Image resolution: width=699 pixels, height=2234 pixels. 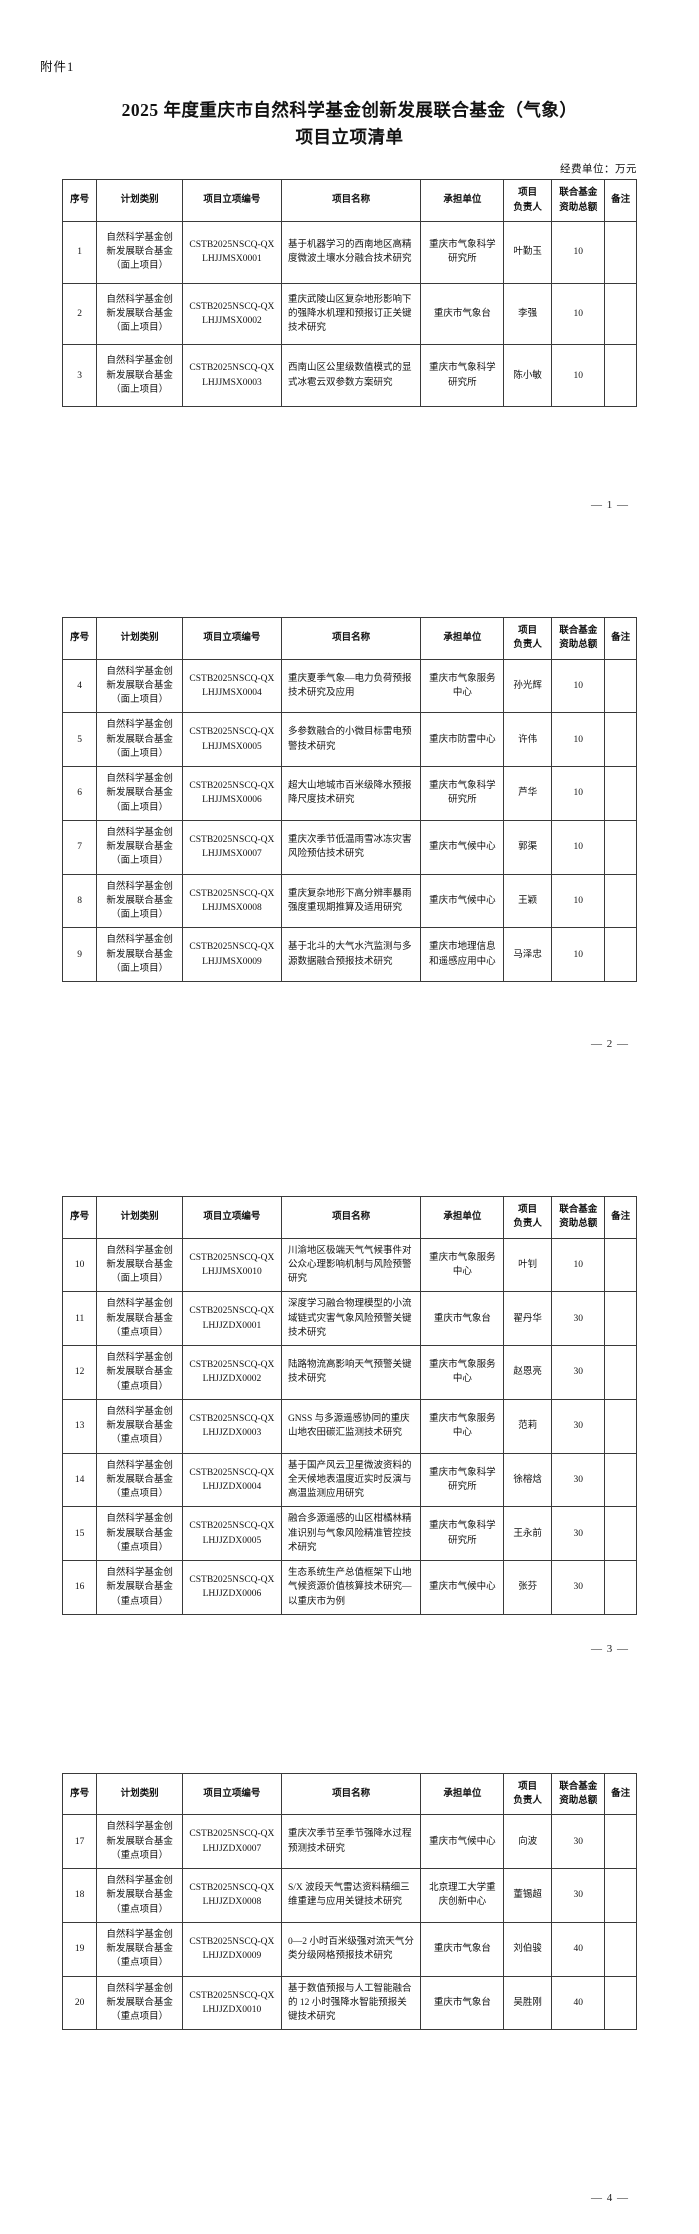 What do you see at coordinates (351, 375) in the screenshot?
I see `cell-name: 西南山区公里级数值模式的显式冰雹云双参数方案研究` at bounding box center [351, 375].